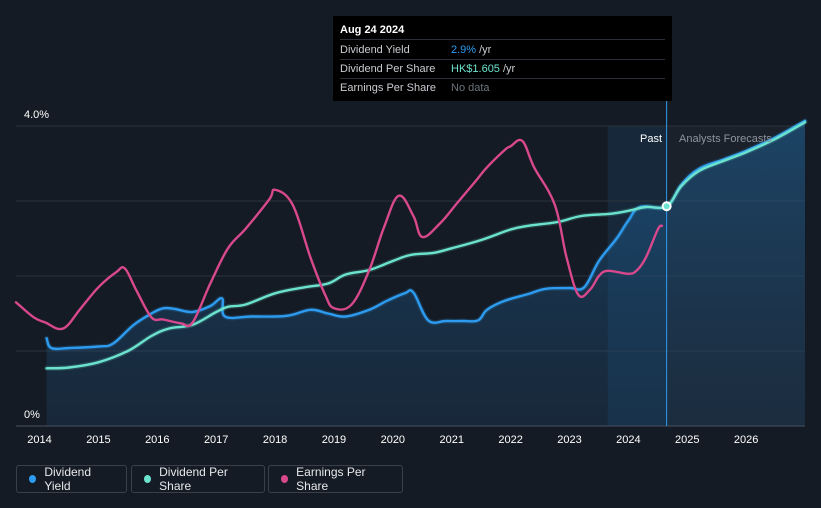 This screenshot has width=821, height=508. I want to click on tooltip-value: No data, so click(470, 88).